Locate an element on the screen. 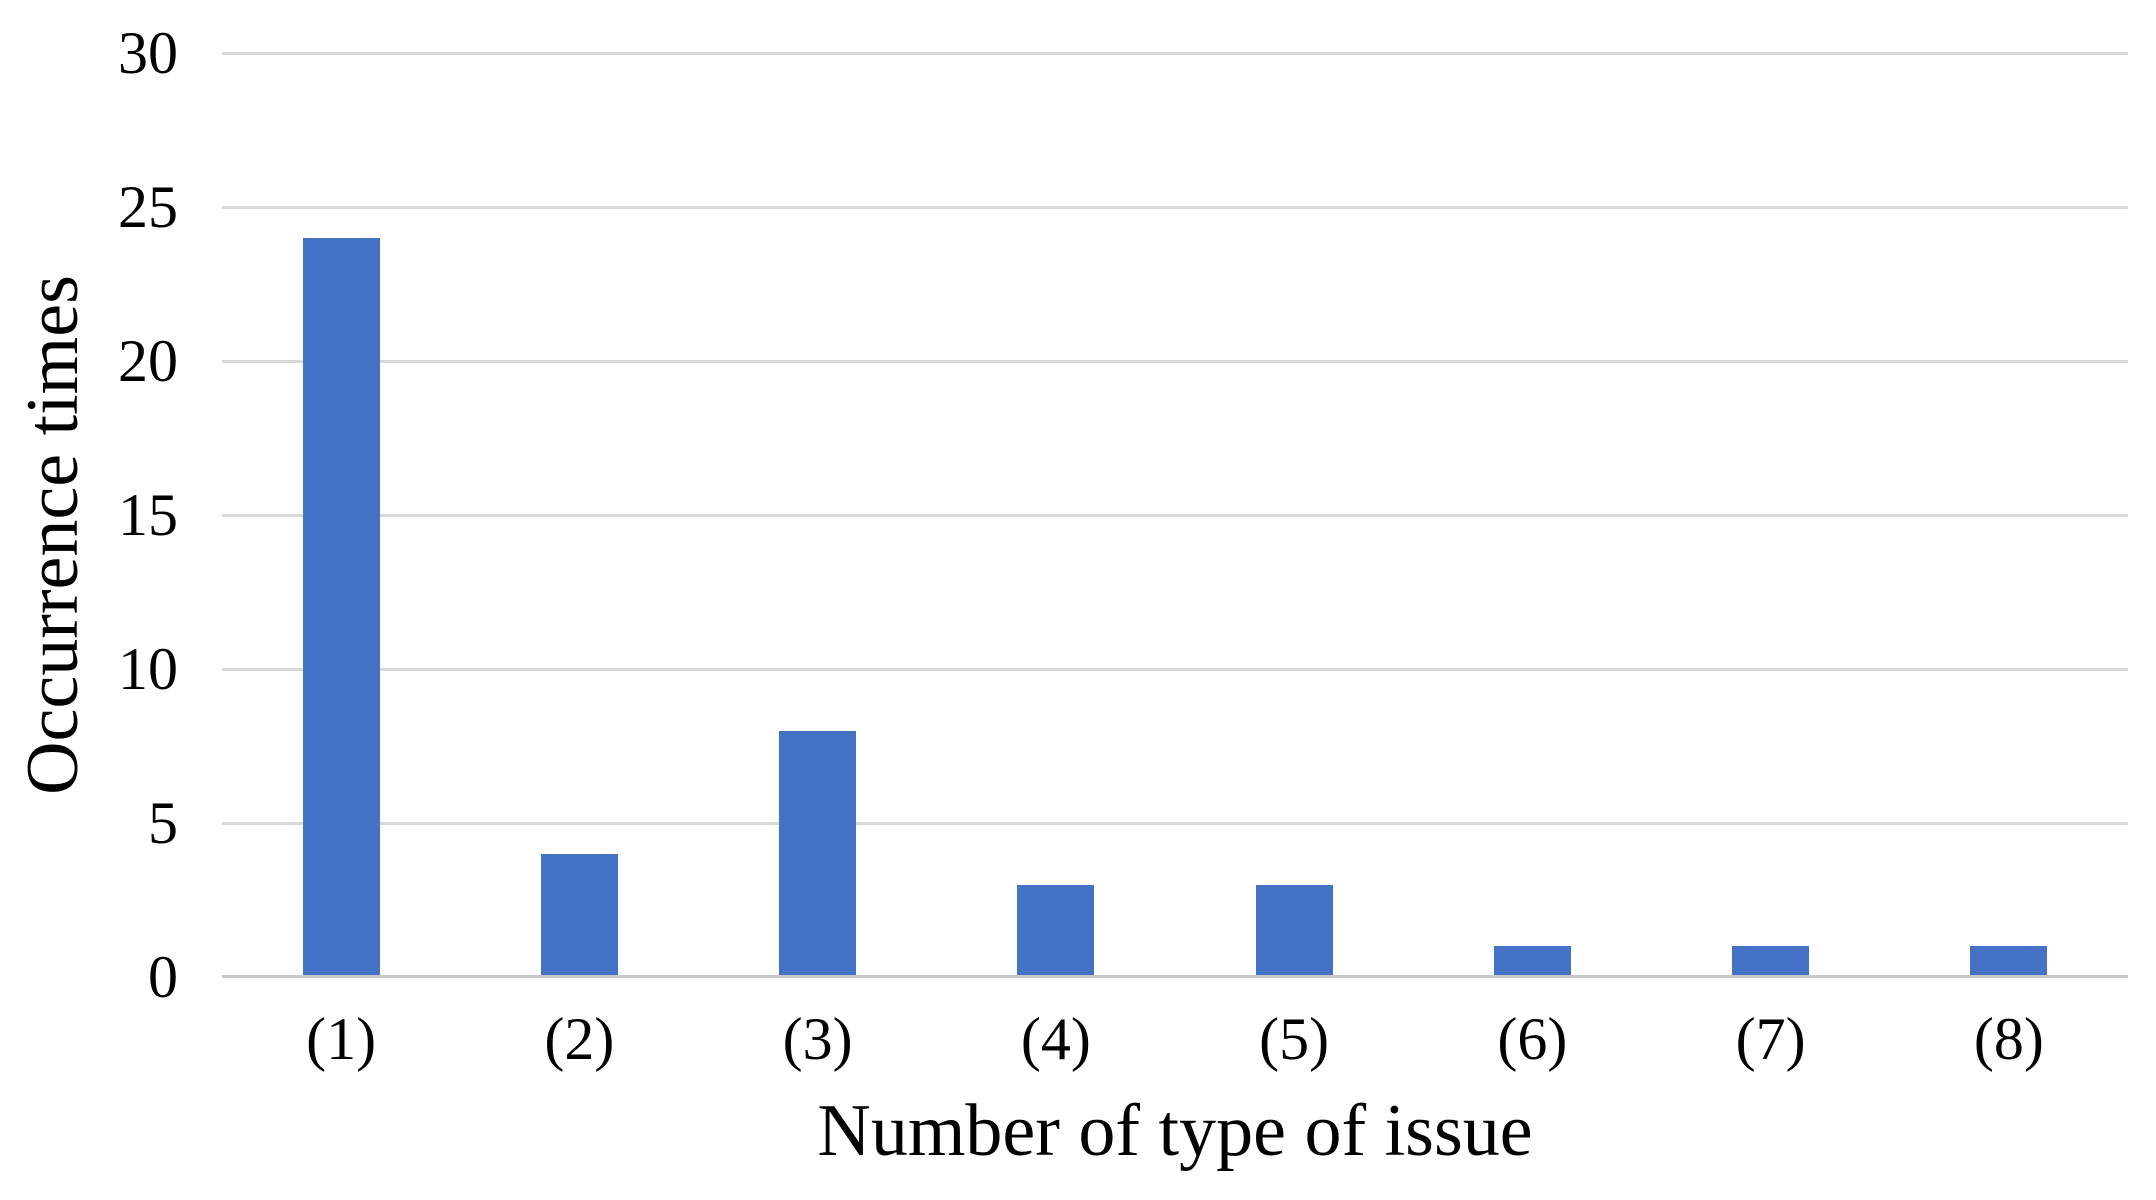 Image resolution: width=2156 pixels, height=1200 pixels. y-tick-label-15: 15 is located at coordinates (148, 515).